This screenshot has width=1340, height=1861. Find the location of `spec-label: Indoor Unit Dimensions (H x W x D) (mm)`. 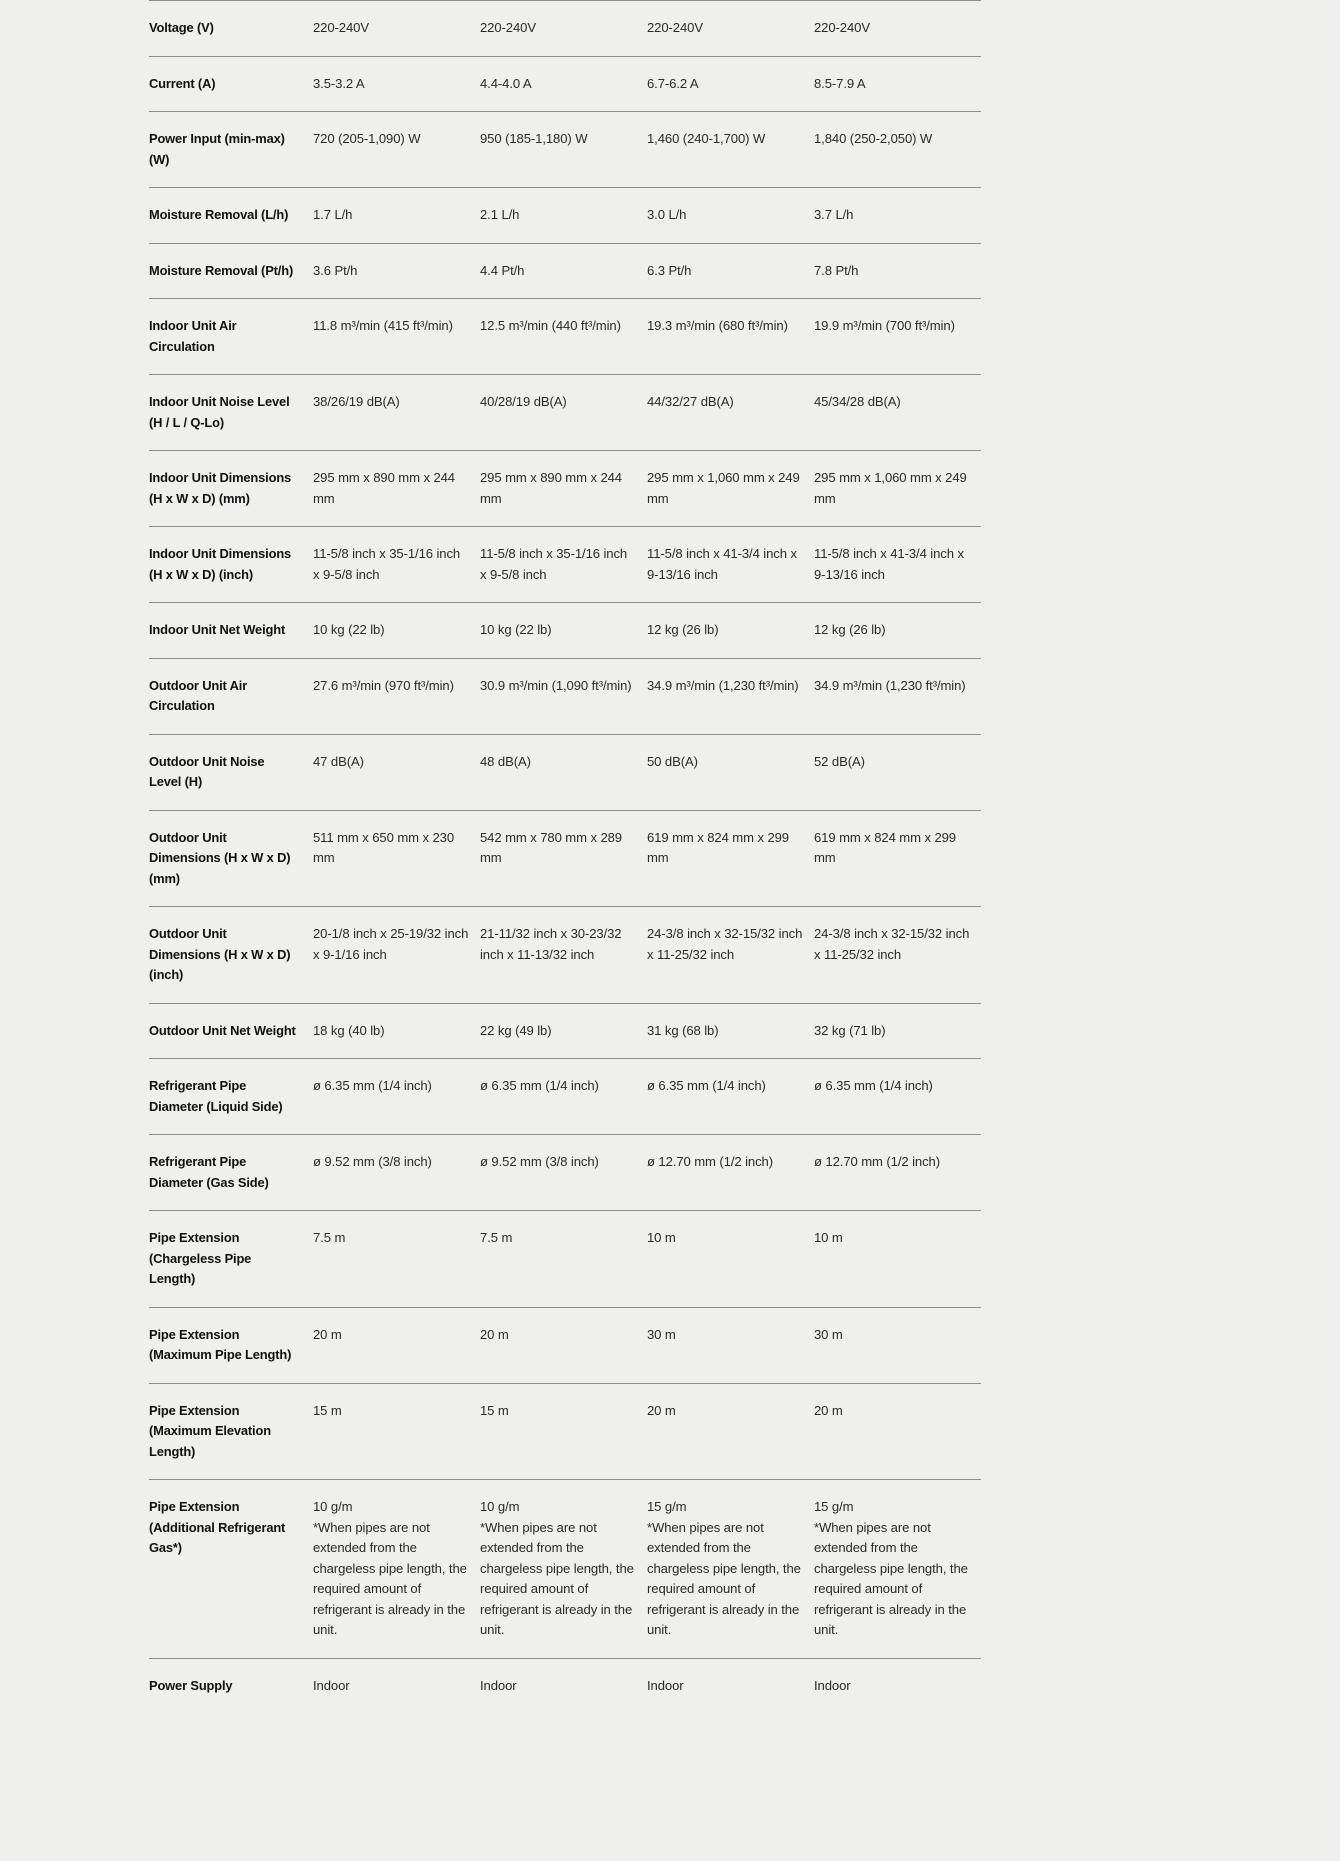

spec-label: Indoor Unit Dimensions (H x W x D) (mm) is located at coordinates (220, 488).